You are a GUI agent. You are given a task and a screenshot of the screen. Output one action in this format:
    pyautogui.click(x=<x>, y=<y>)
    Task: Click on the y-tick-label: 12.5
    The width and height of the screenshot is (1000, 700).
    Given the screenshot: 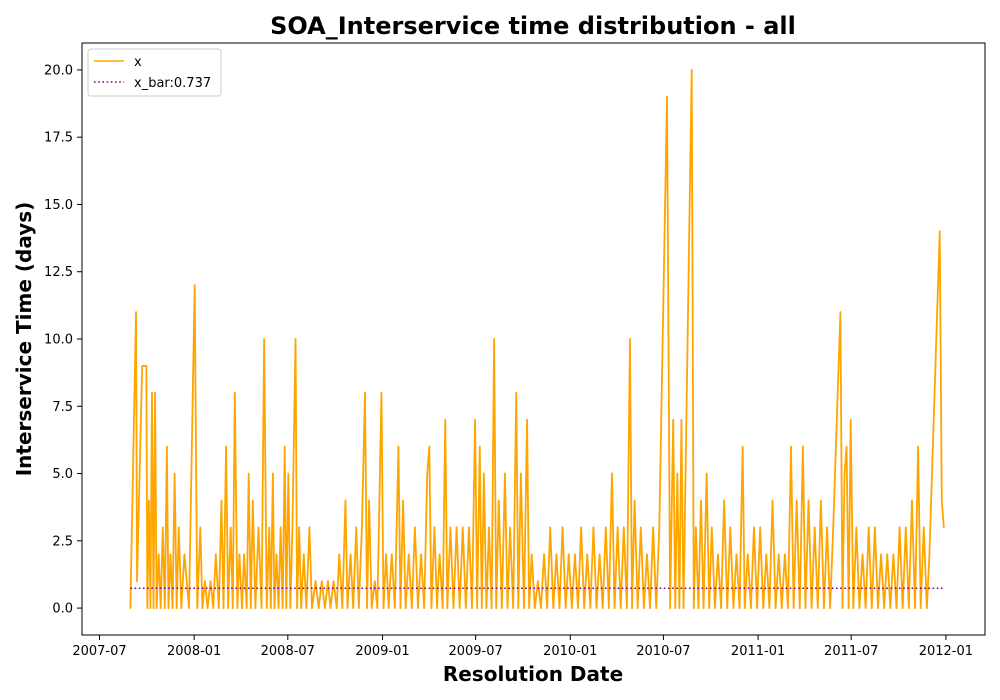 What is the action you would take?
    pyautogui.click(x=58, y=272)
    